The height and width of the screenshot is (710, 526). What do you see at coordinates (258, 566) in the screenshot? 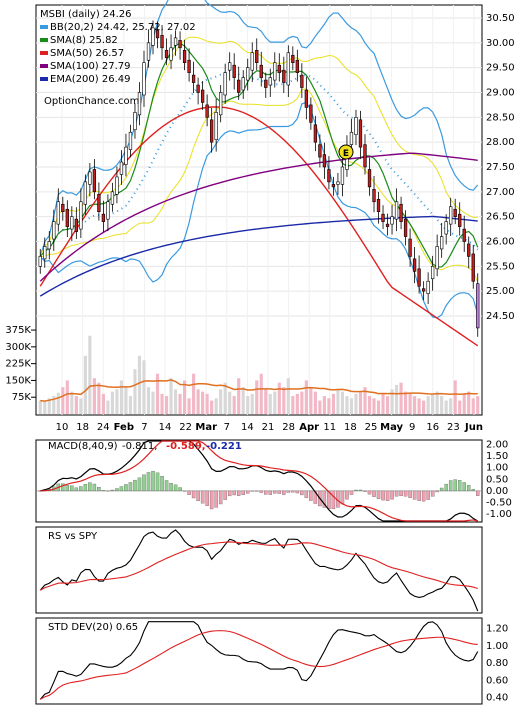
I see `rs-average-line` at bounding box center [258, 566].